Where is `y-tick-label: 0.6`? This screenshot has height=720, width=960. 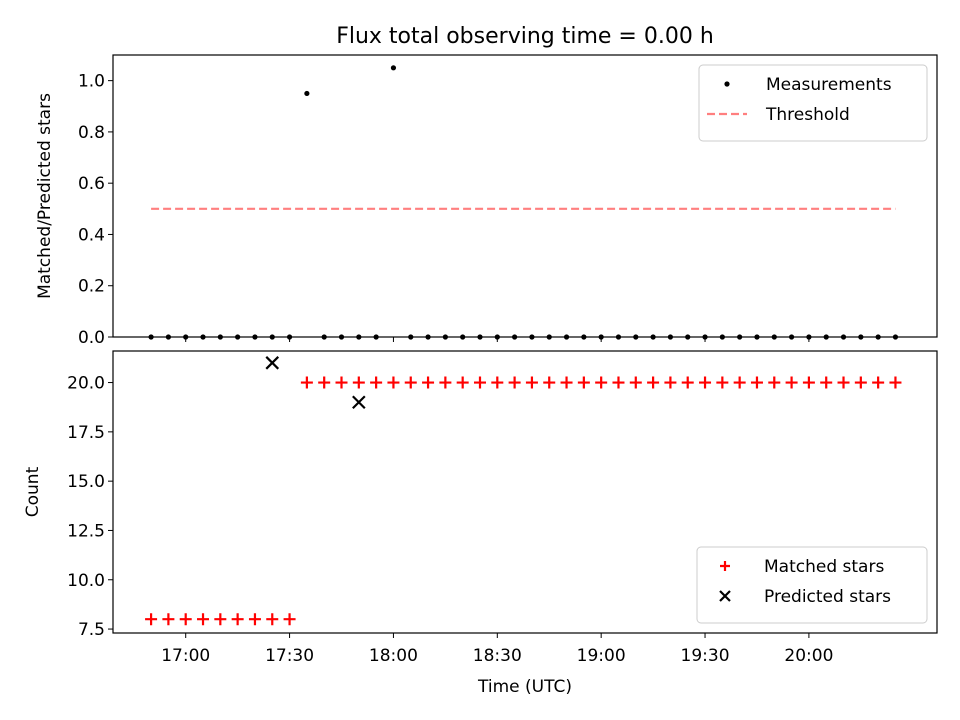 y-tick-label: 0.6 is located at coordinates (91, 184).